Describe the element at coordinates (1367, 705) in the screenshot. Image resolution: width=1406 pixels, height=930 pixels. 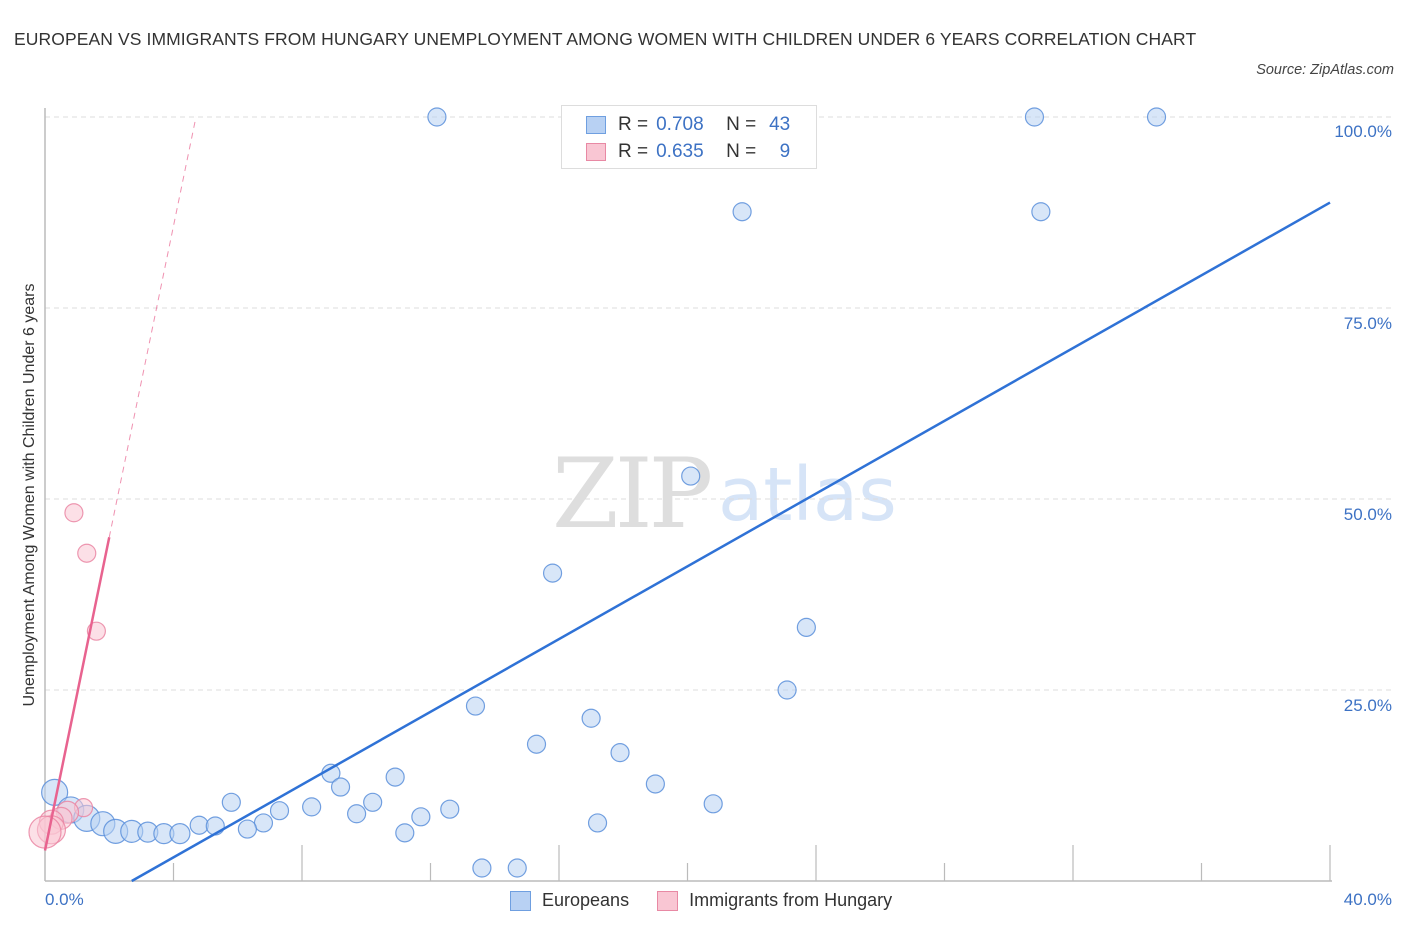
I see `y-tick-25: 25.0%` at that location.